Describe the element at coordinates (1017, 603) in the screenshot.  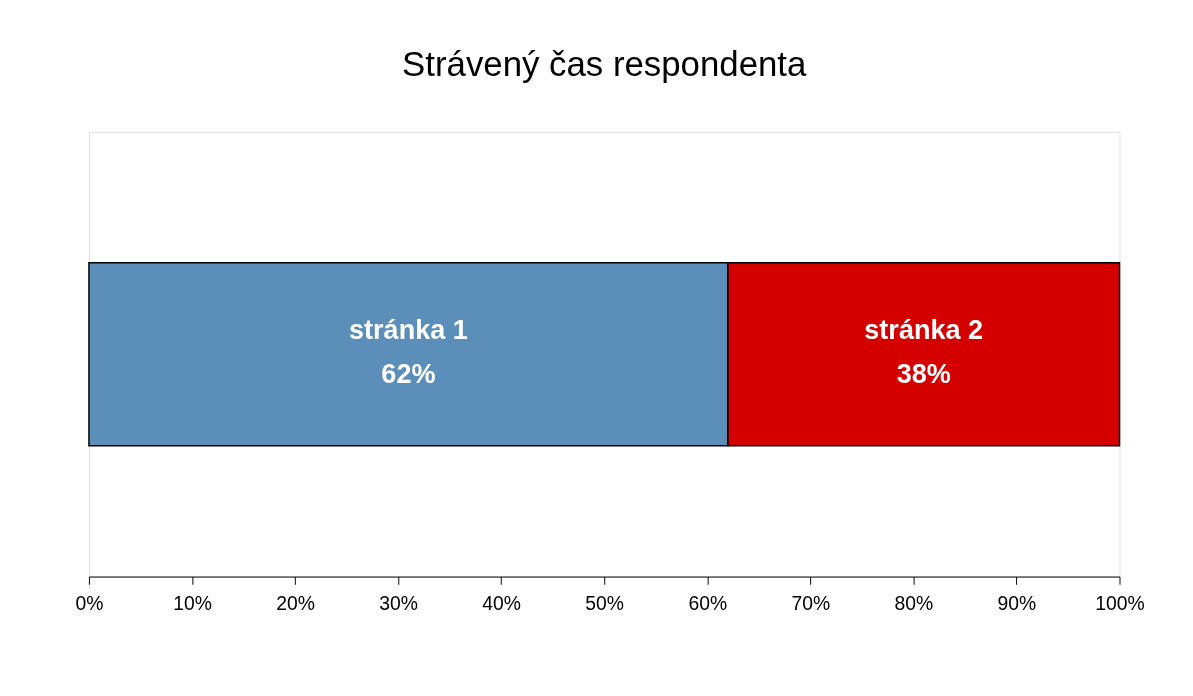
I see `x-tick-label: 90%` at that location.